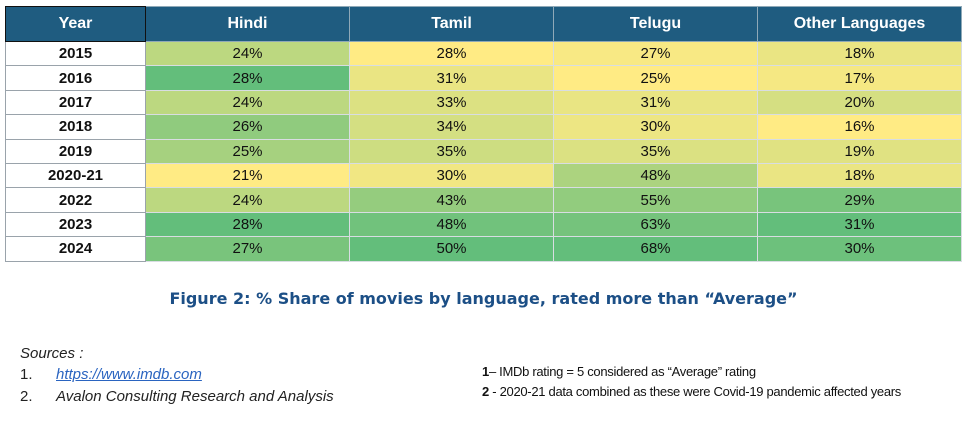 The height and width of the screenshot is (429, 967). Describe the element at coordinates (859, 78) in the screenshot. I see `value-cell: 17%` at that location.